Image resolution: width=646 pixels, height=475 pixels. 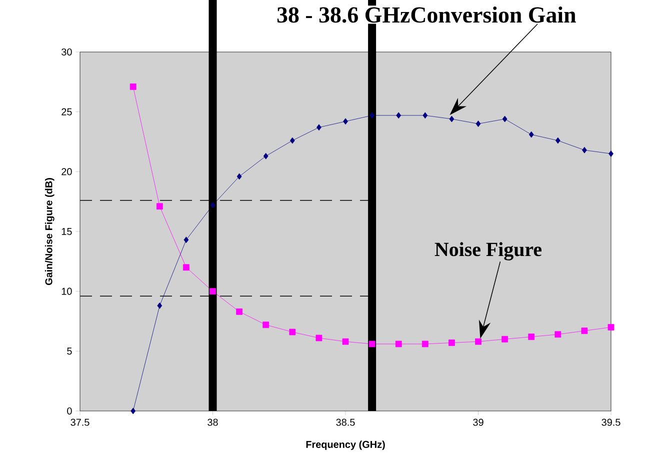 What do you see at coordinates (493, 14) in the screenshot?
I see `text: Conversion Gain` at bounding box center [493, 14].